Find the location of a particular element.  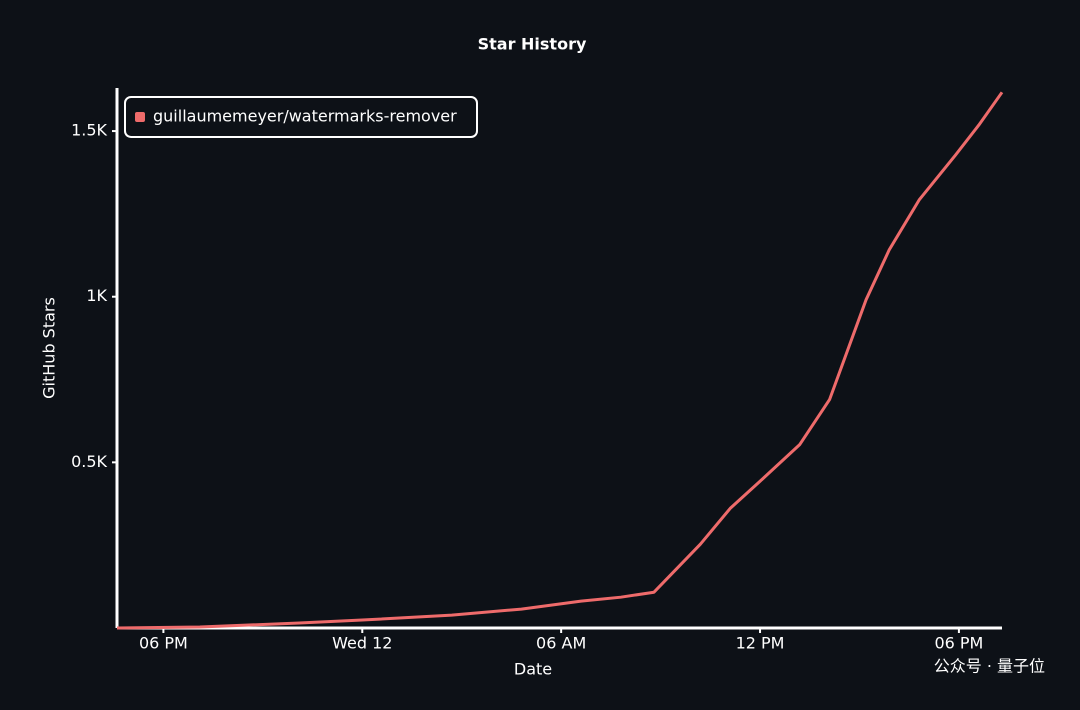

y-tick-label: 1.5K is located at coordinates (89, 130).